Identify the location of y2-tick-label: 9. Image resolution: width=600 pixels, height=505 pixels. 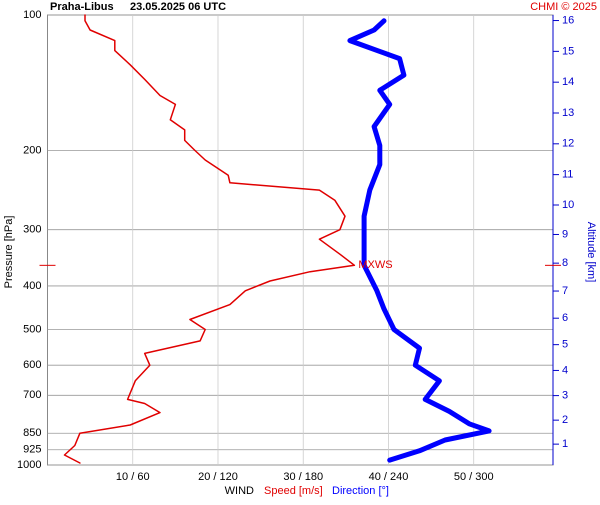
(565, 234).